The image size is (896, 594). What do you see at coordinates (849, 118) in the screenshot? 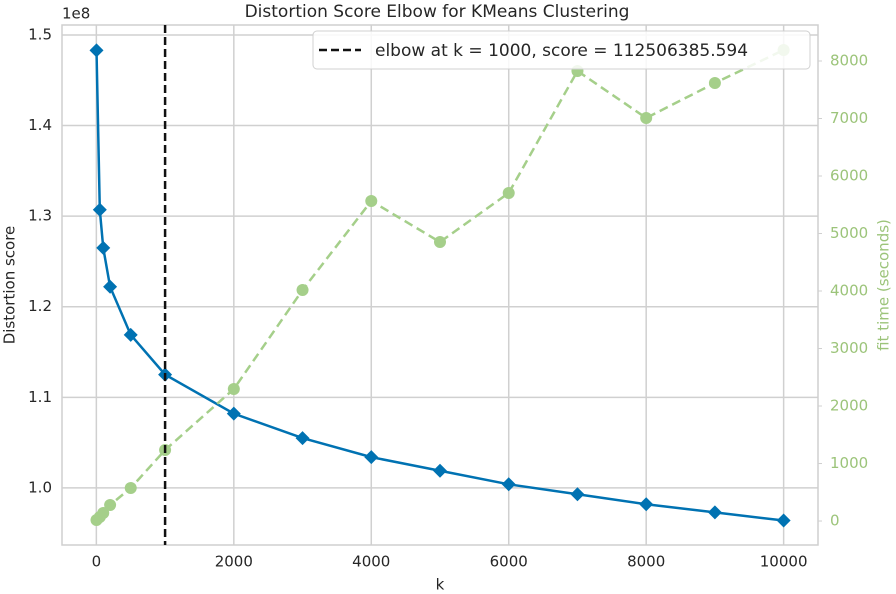
I see `y2-tick-label: 7000` at bounding box center [849, 118].